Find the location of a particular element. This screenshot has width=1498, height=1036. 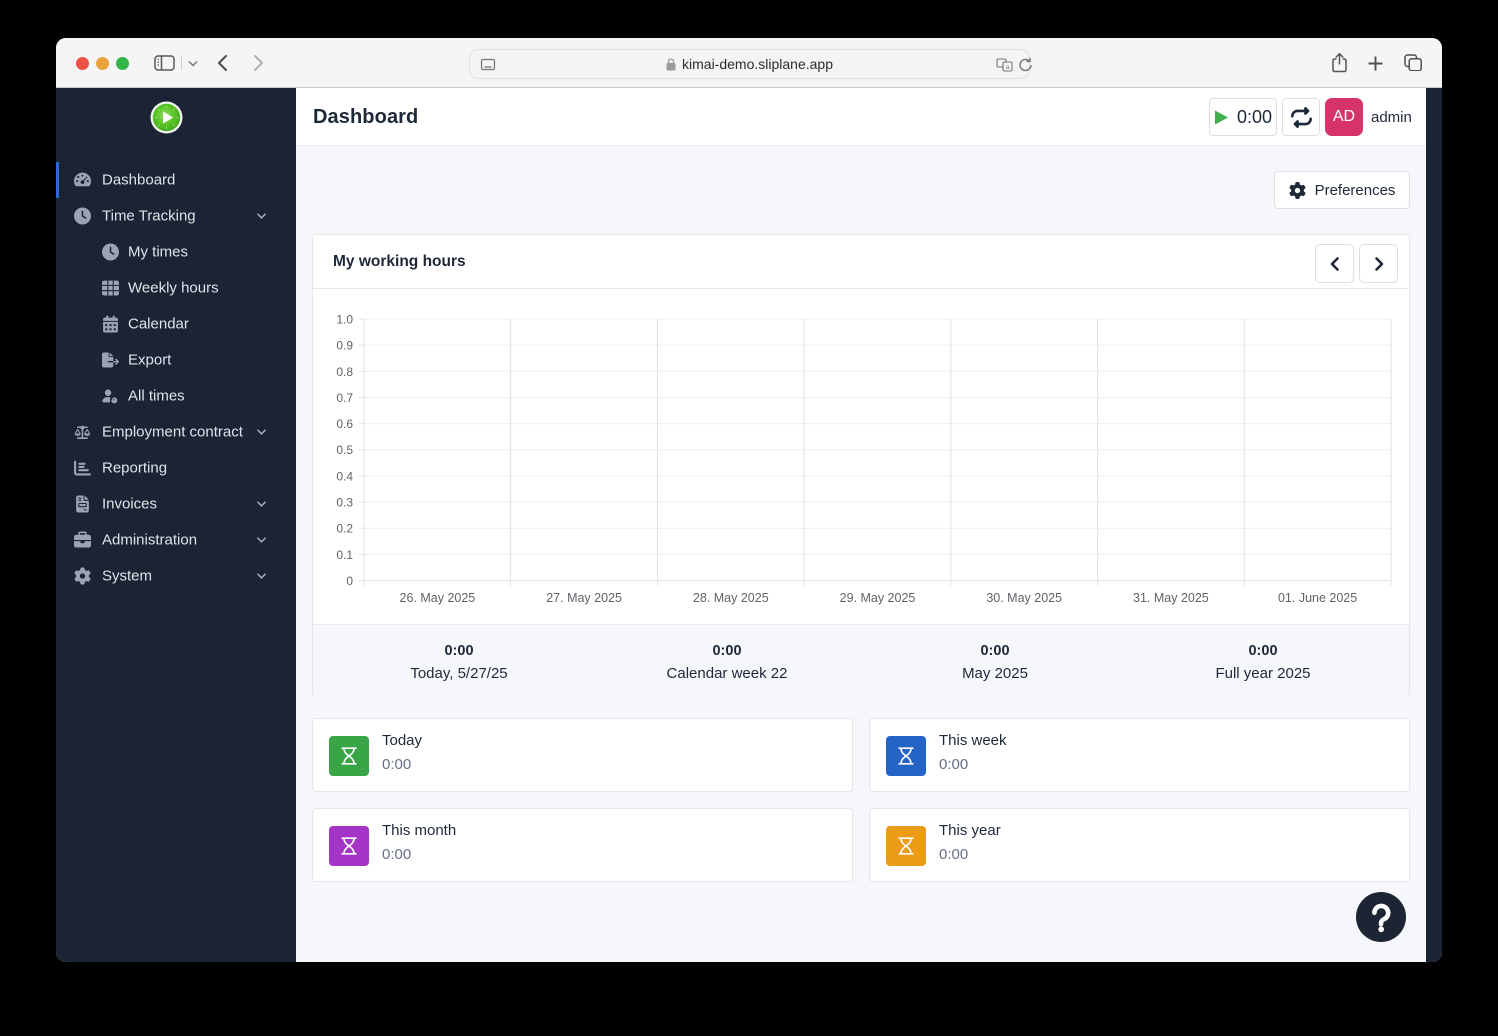

svg-text: 26. May 2025 is located at coordinates (438, 598).